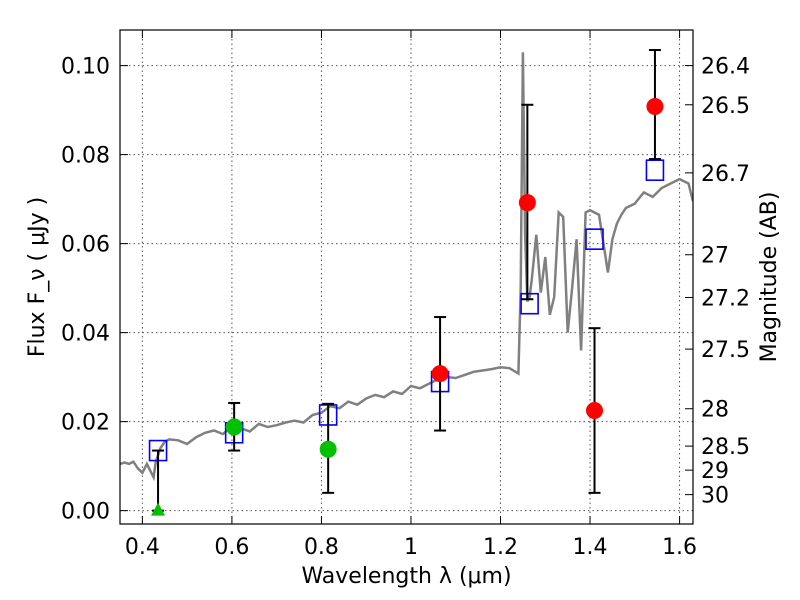  Describe the element at coordinates (715, 496) in the screenshot. I see `y2-tick-label: 30` at that location.